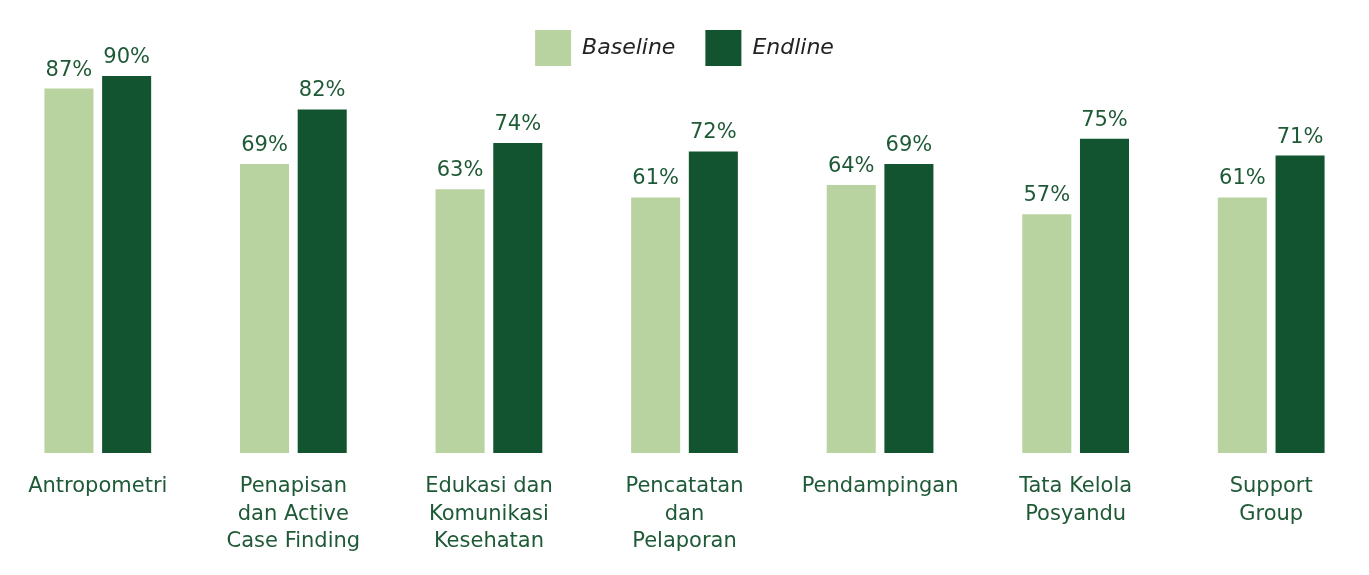  What do you see at coordinates (629, 46) in the screenshot?
I see `legend-label: Baseline` at bounding box center [629, 46].